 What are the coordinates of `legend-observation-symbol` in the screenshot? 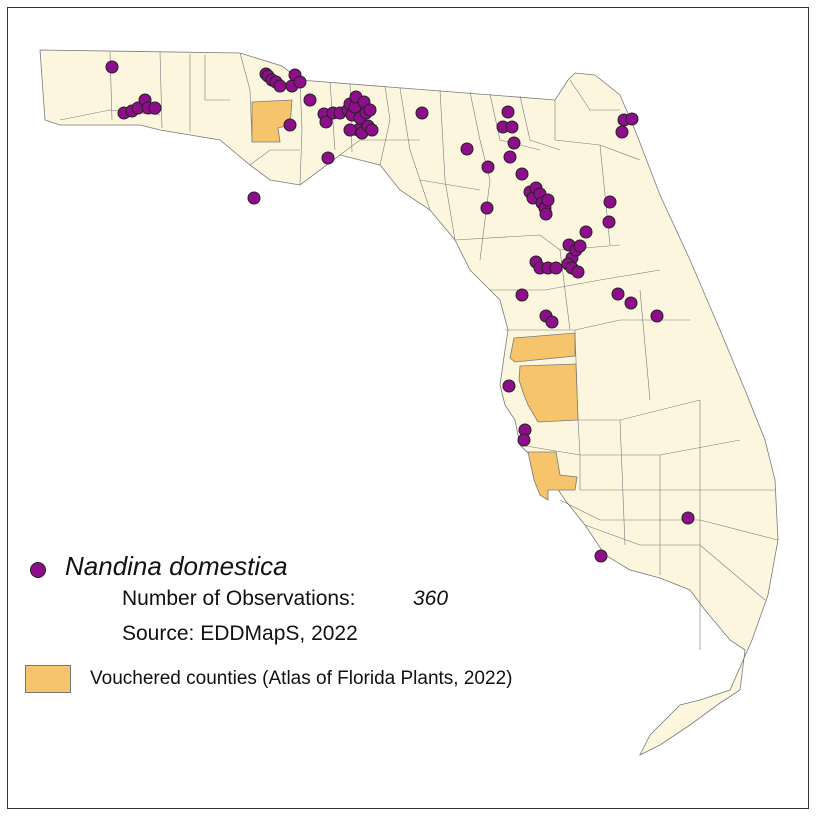 It's located at (38, 570).